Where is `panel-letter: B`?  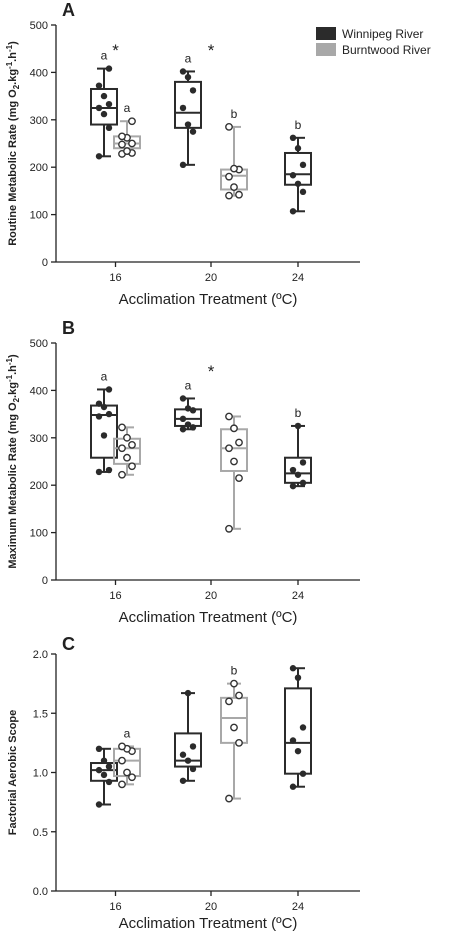 panel-letter: B is located at coordinates (68, 328).